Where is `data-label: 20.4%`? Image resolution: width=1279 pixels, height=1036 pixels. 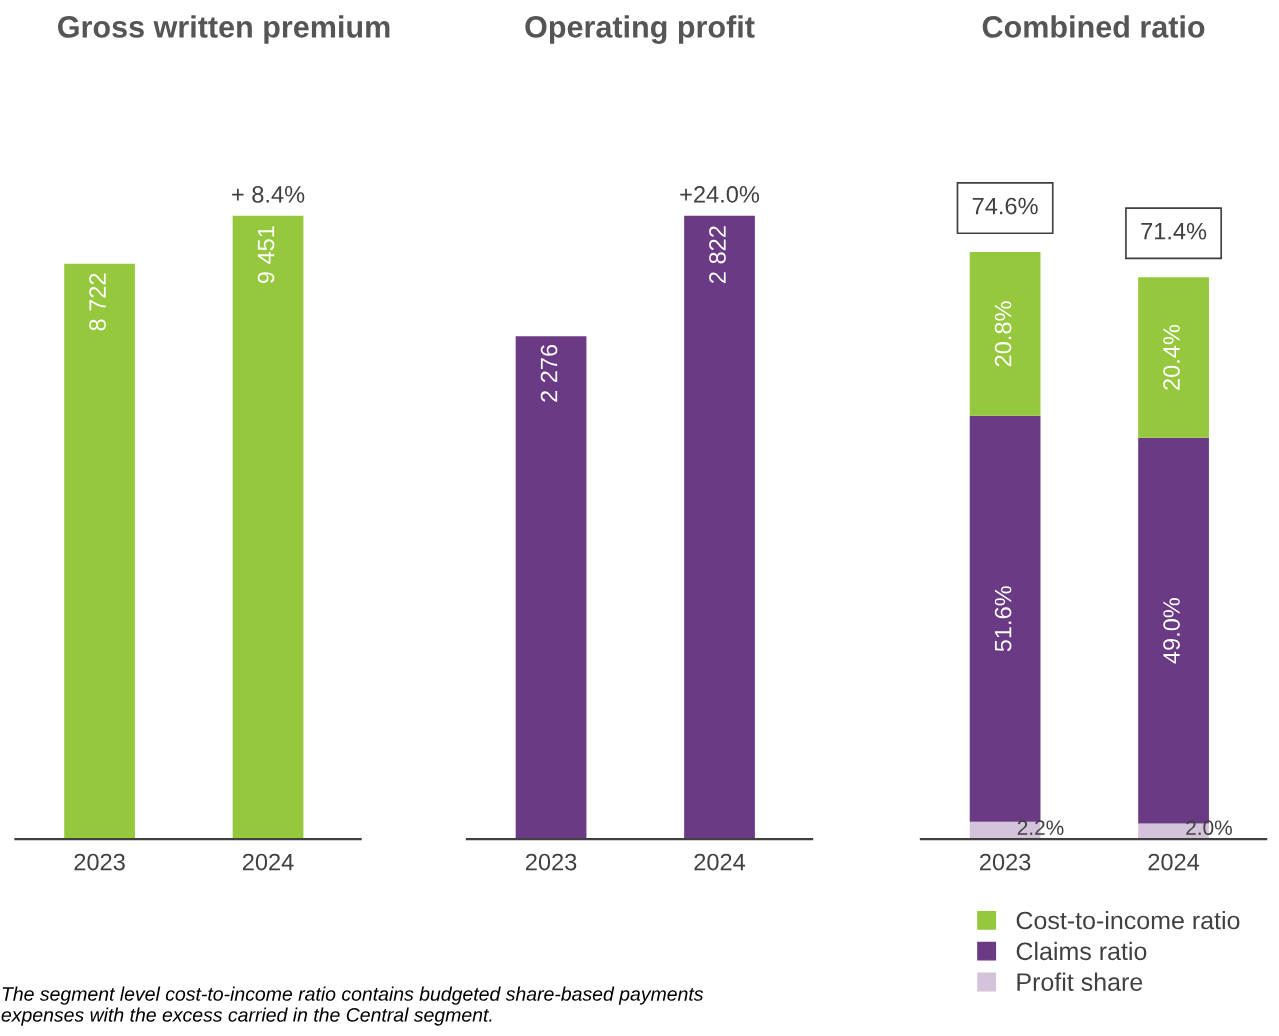 data-label: 20.4% is located at coordinates (1171, 357).